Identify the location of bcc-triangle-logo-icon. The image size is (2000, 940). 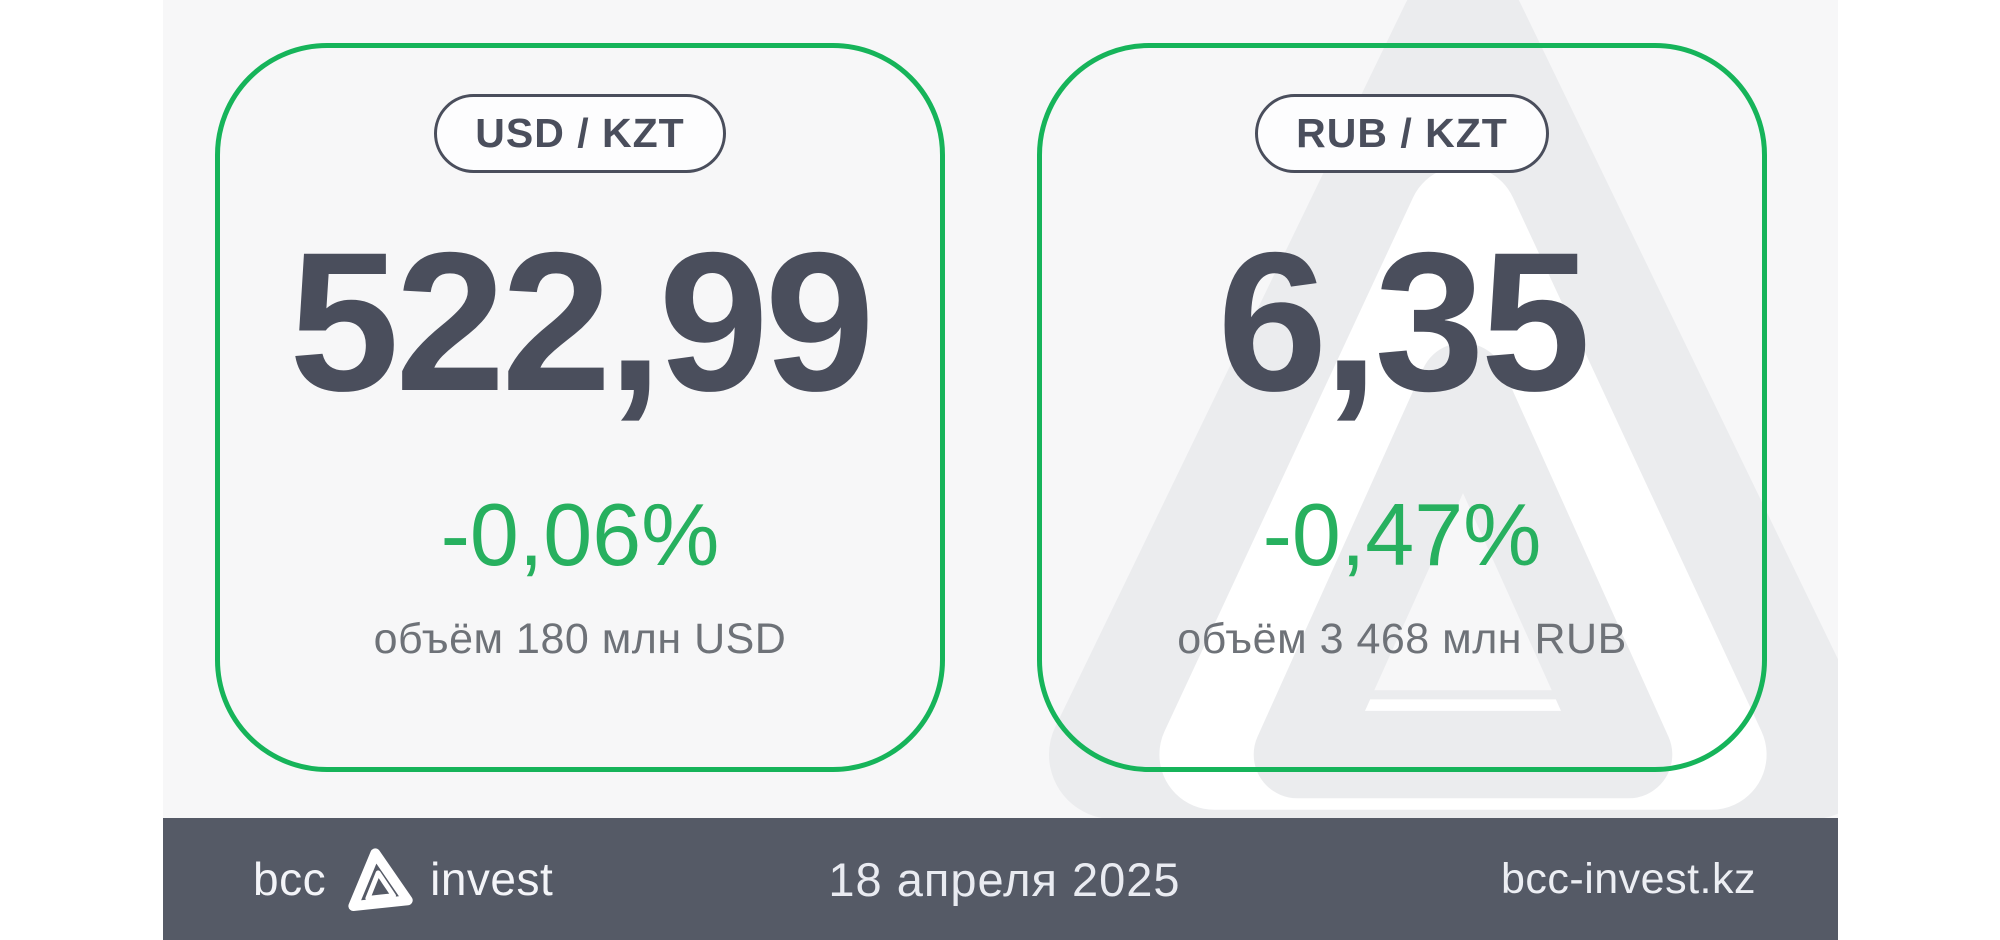
(380, 879).